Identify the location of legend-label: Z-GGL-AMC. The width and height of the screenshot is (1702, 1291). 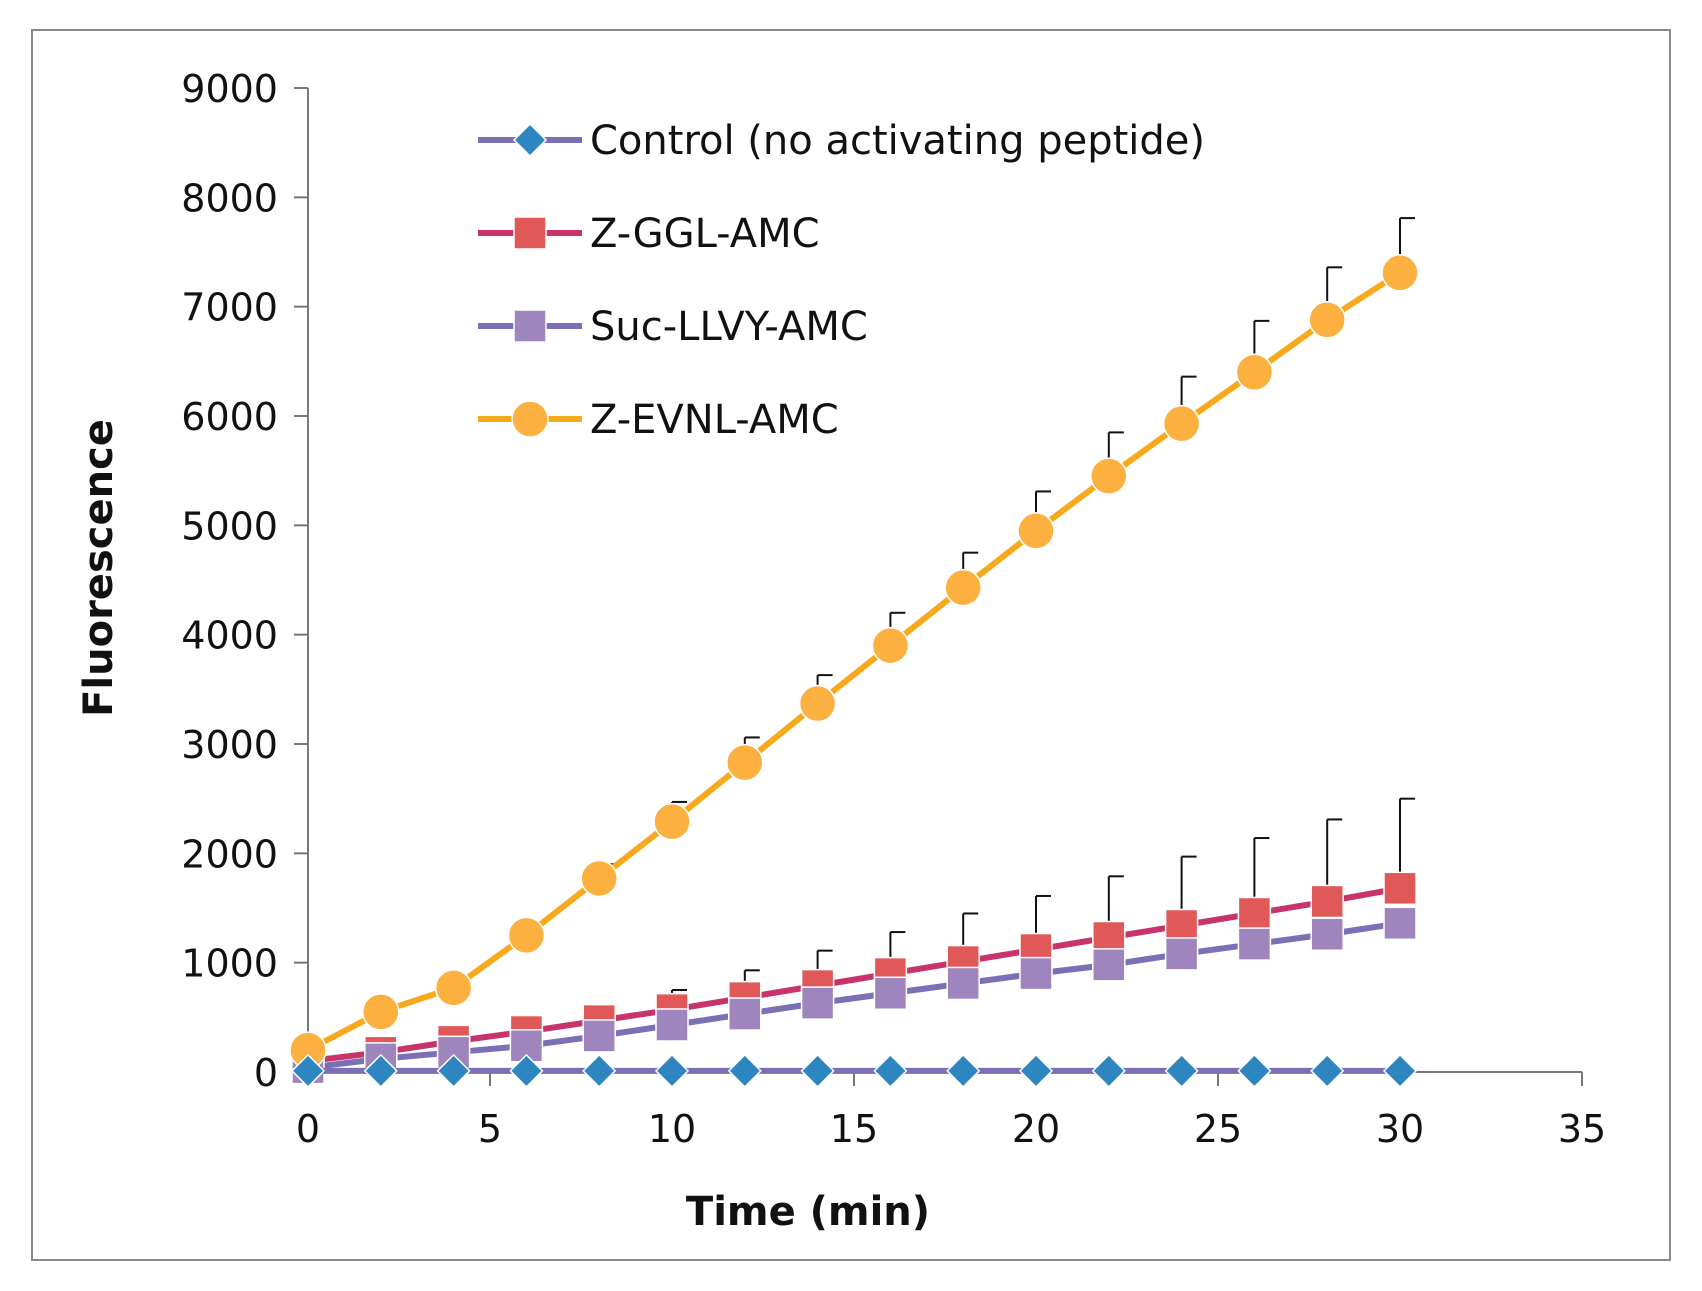
(705, 234).